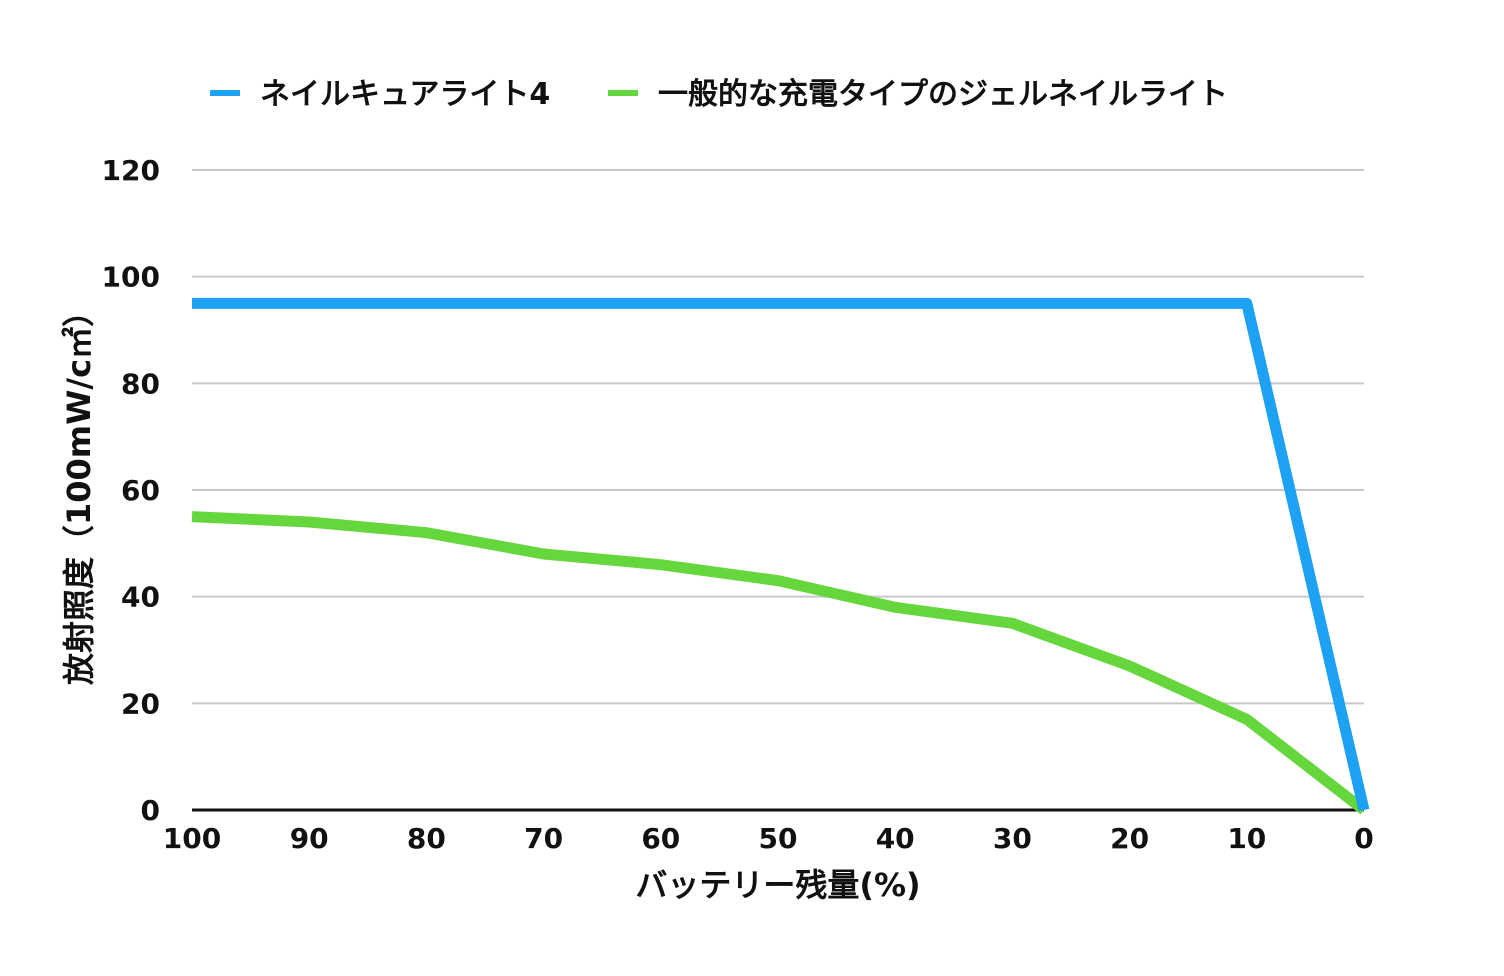 This screenshot has height=976, width=1504. Describe the element at coordinates (660, 838) in the screenshot. I see `x-tick-label: 60` at that location.